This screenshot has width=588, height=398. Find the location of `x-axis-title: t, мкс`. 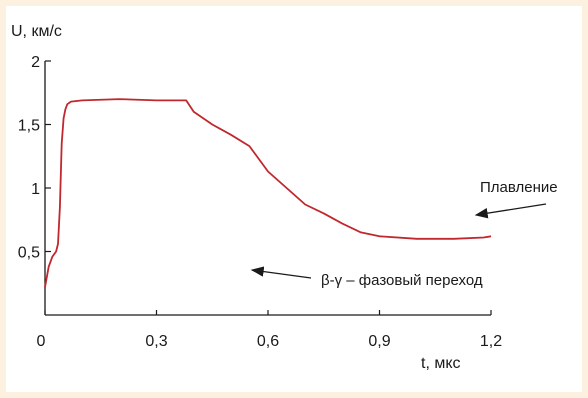

x-axis-title: t, мкс is located at coordinates (441, 363).